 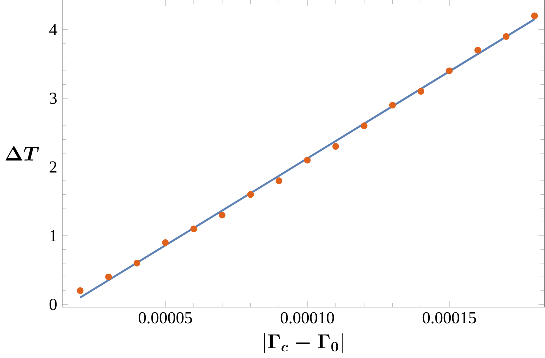 What do you see at coordinates (303, 343) in the screenshot?
I see `x-axis-title: $|\boldsymbol{\Gamma_c-\Gamma_0}|$` at bounding box center [303, 343].